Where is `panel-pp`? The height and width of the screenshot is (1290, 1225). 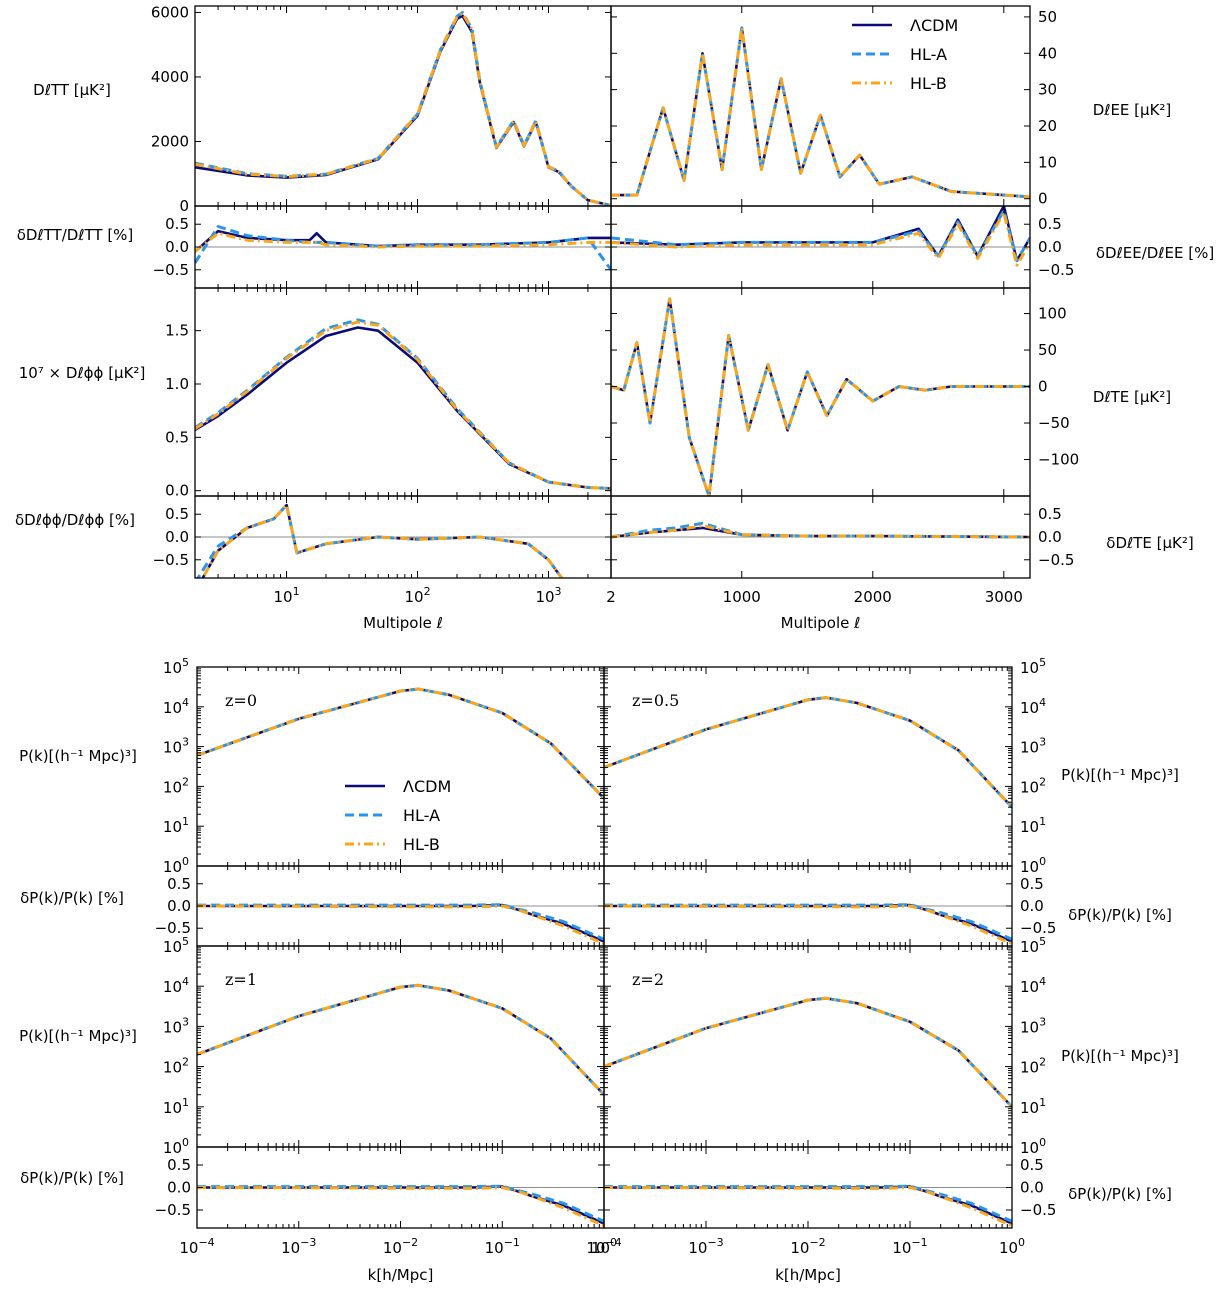
panel-pp is located at coordinates (403, 392).